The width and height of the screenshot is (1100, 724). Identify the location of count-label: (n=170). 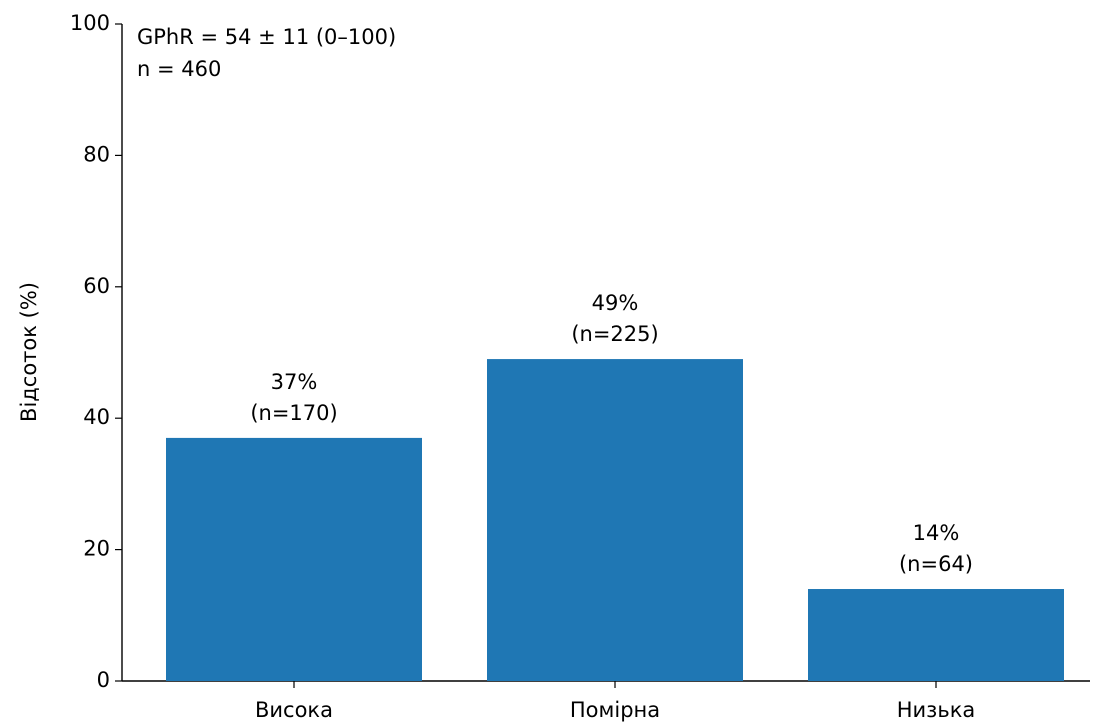
(293, 413).